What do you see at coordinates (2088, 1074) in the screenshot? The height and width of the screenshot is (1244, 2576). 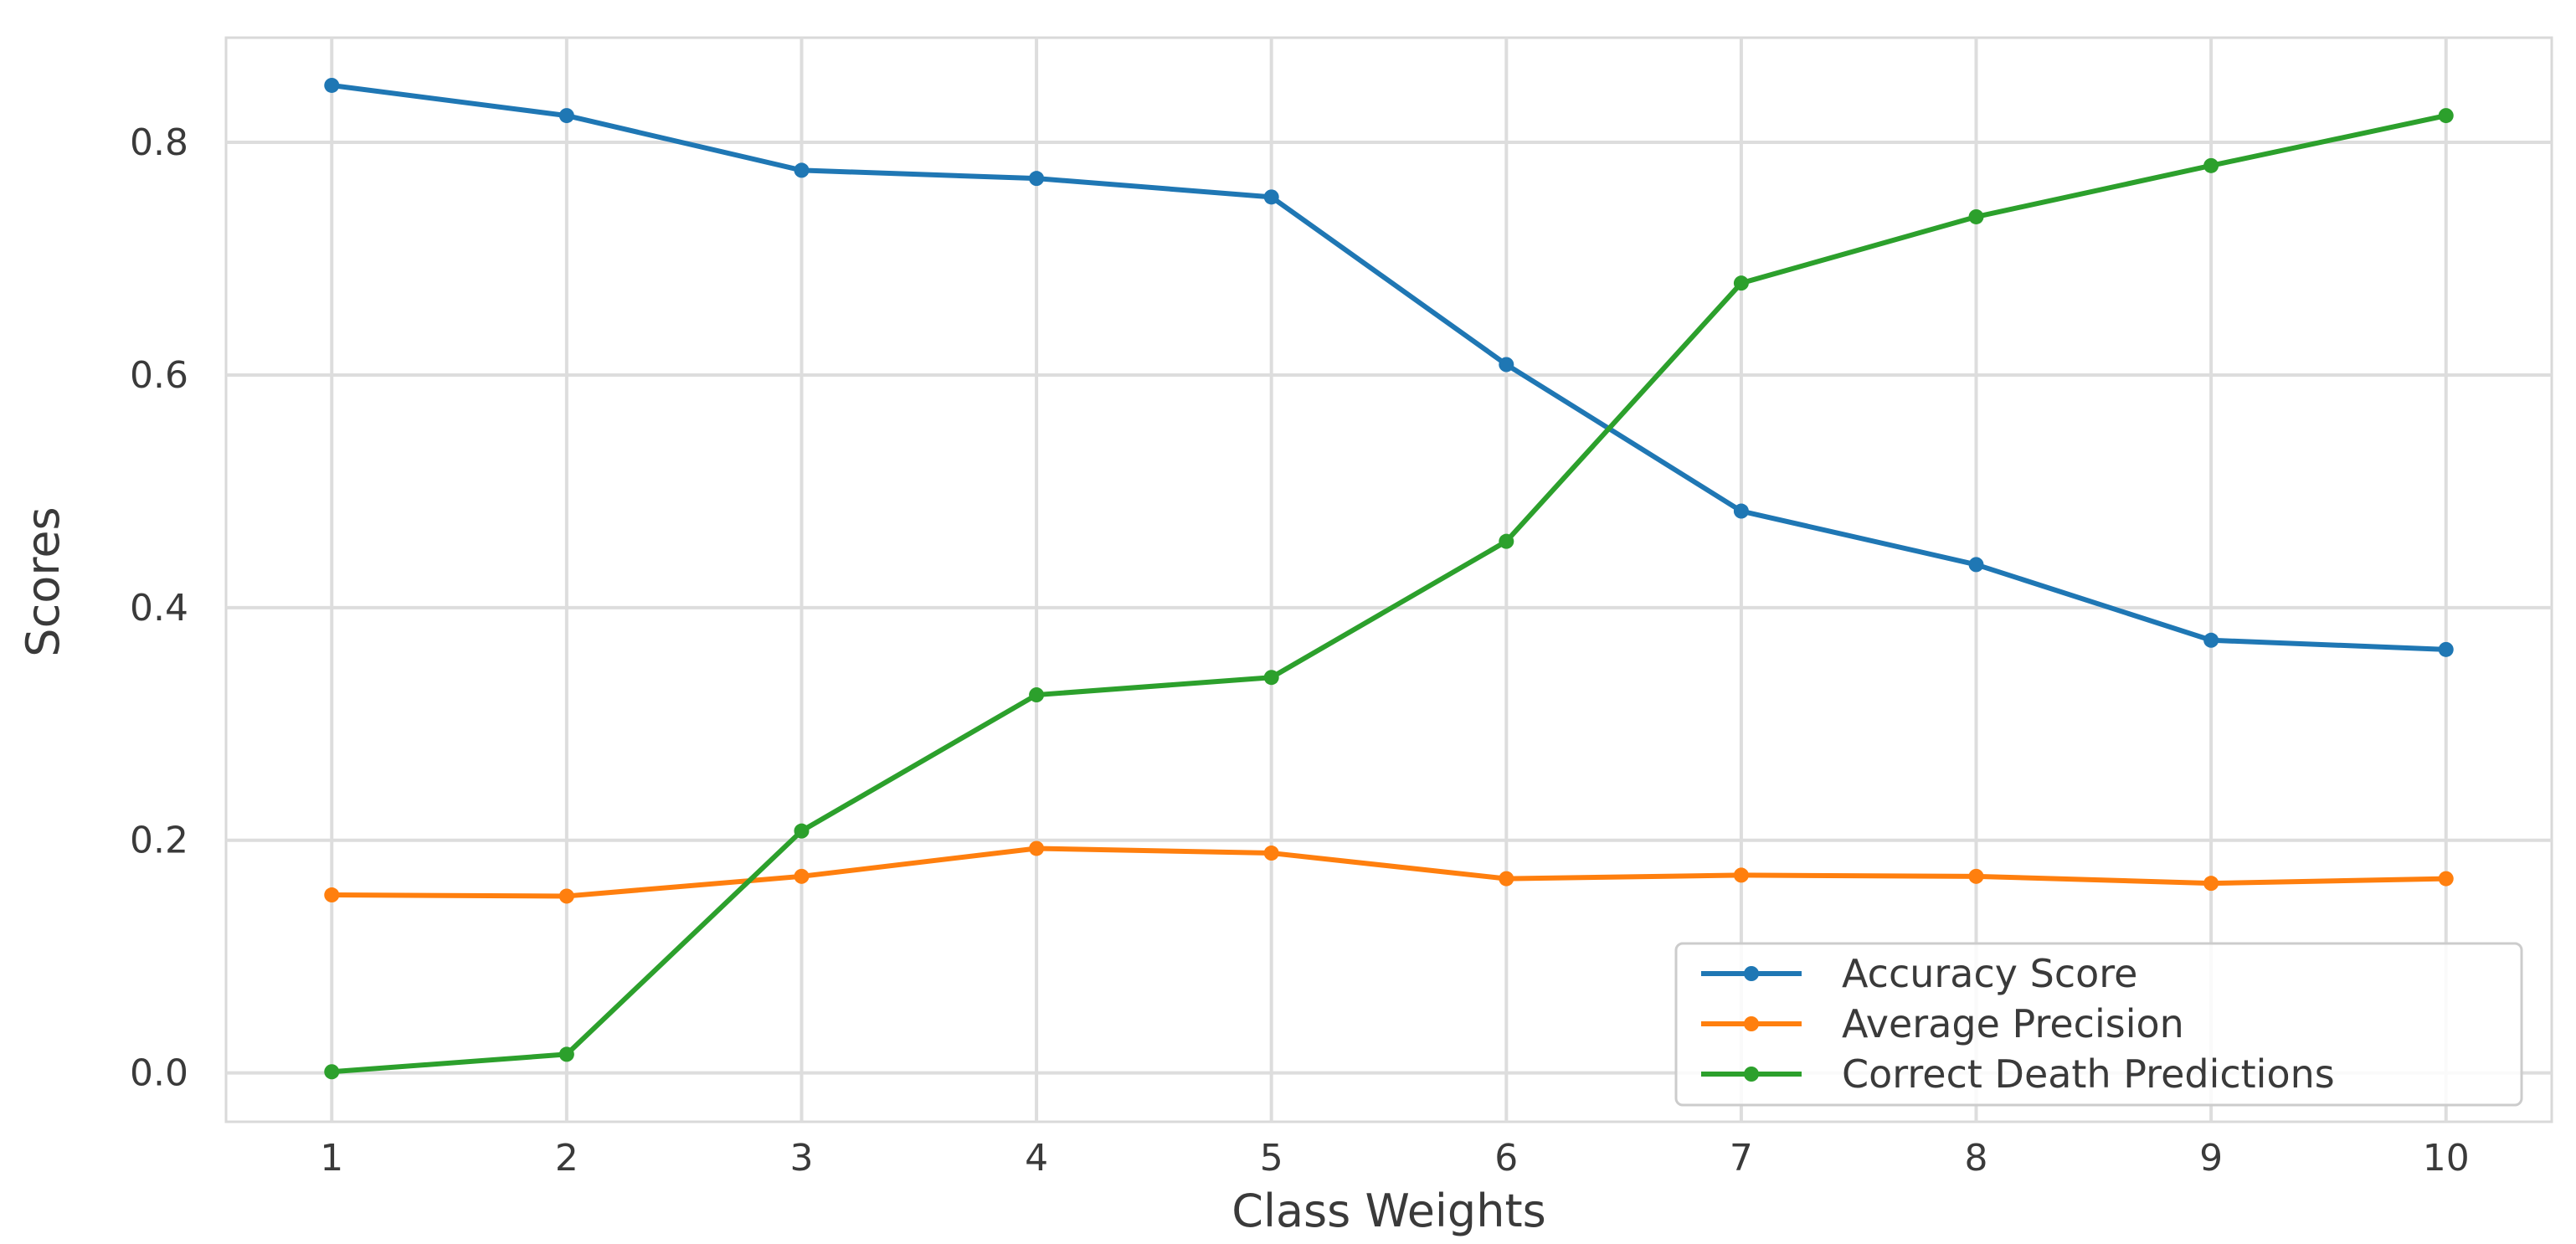 I see `legend-label: Correct Death Predictions` at bounding box center [2088, 1074].